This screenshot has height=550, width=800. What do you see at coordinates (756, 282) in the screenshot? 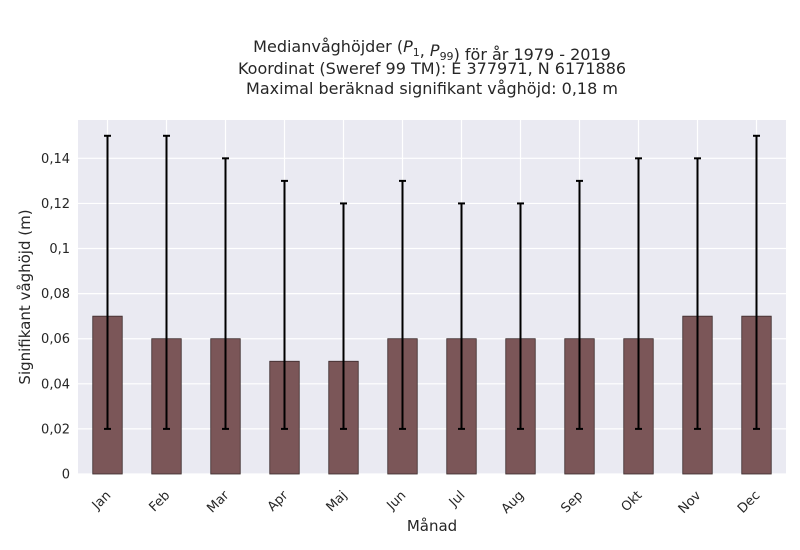
I see `error-bar-dec` at bounding box center [756, 282].